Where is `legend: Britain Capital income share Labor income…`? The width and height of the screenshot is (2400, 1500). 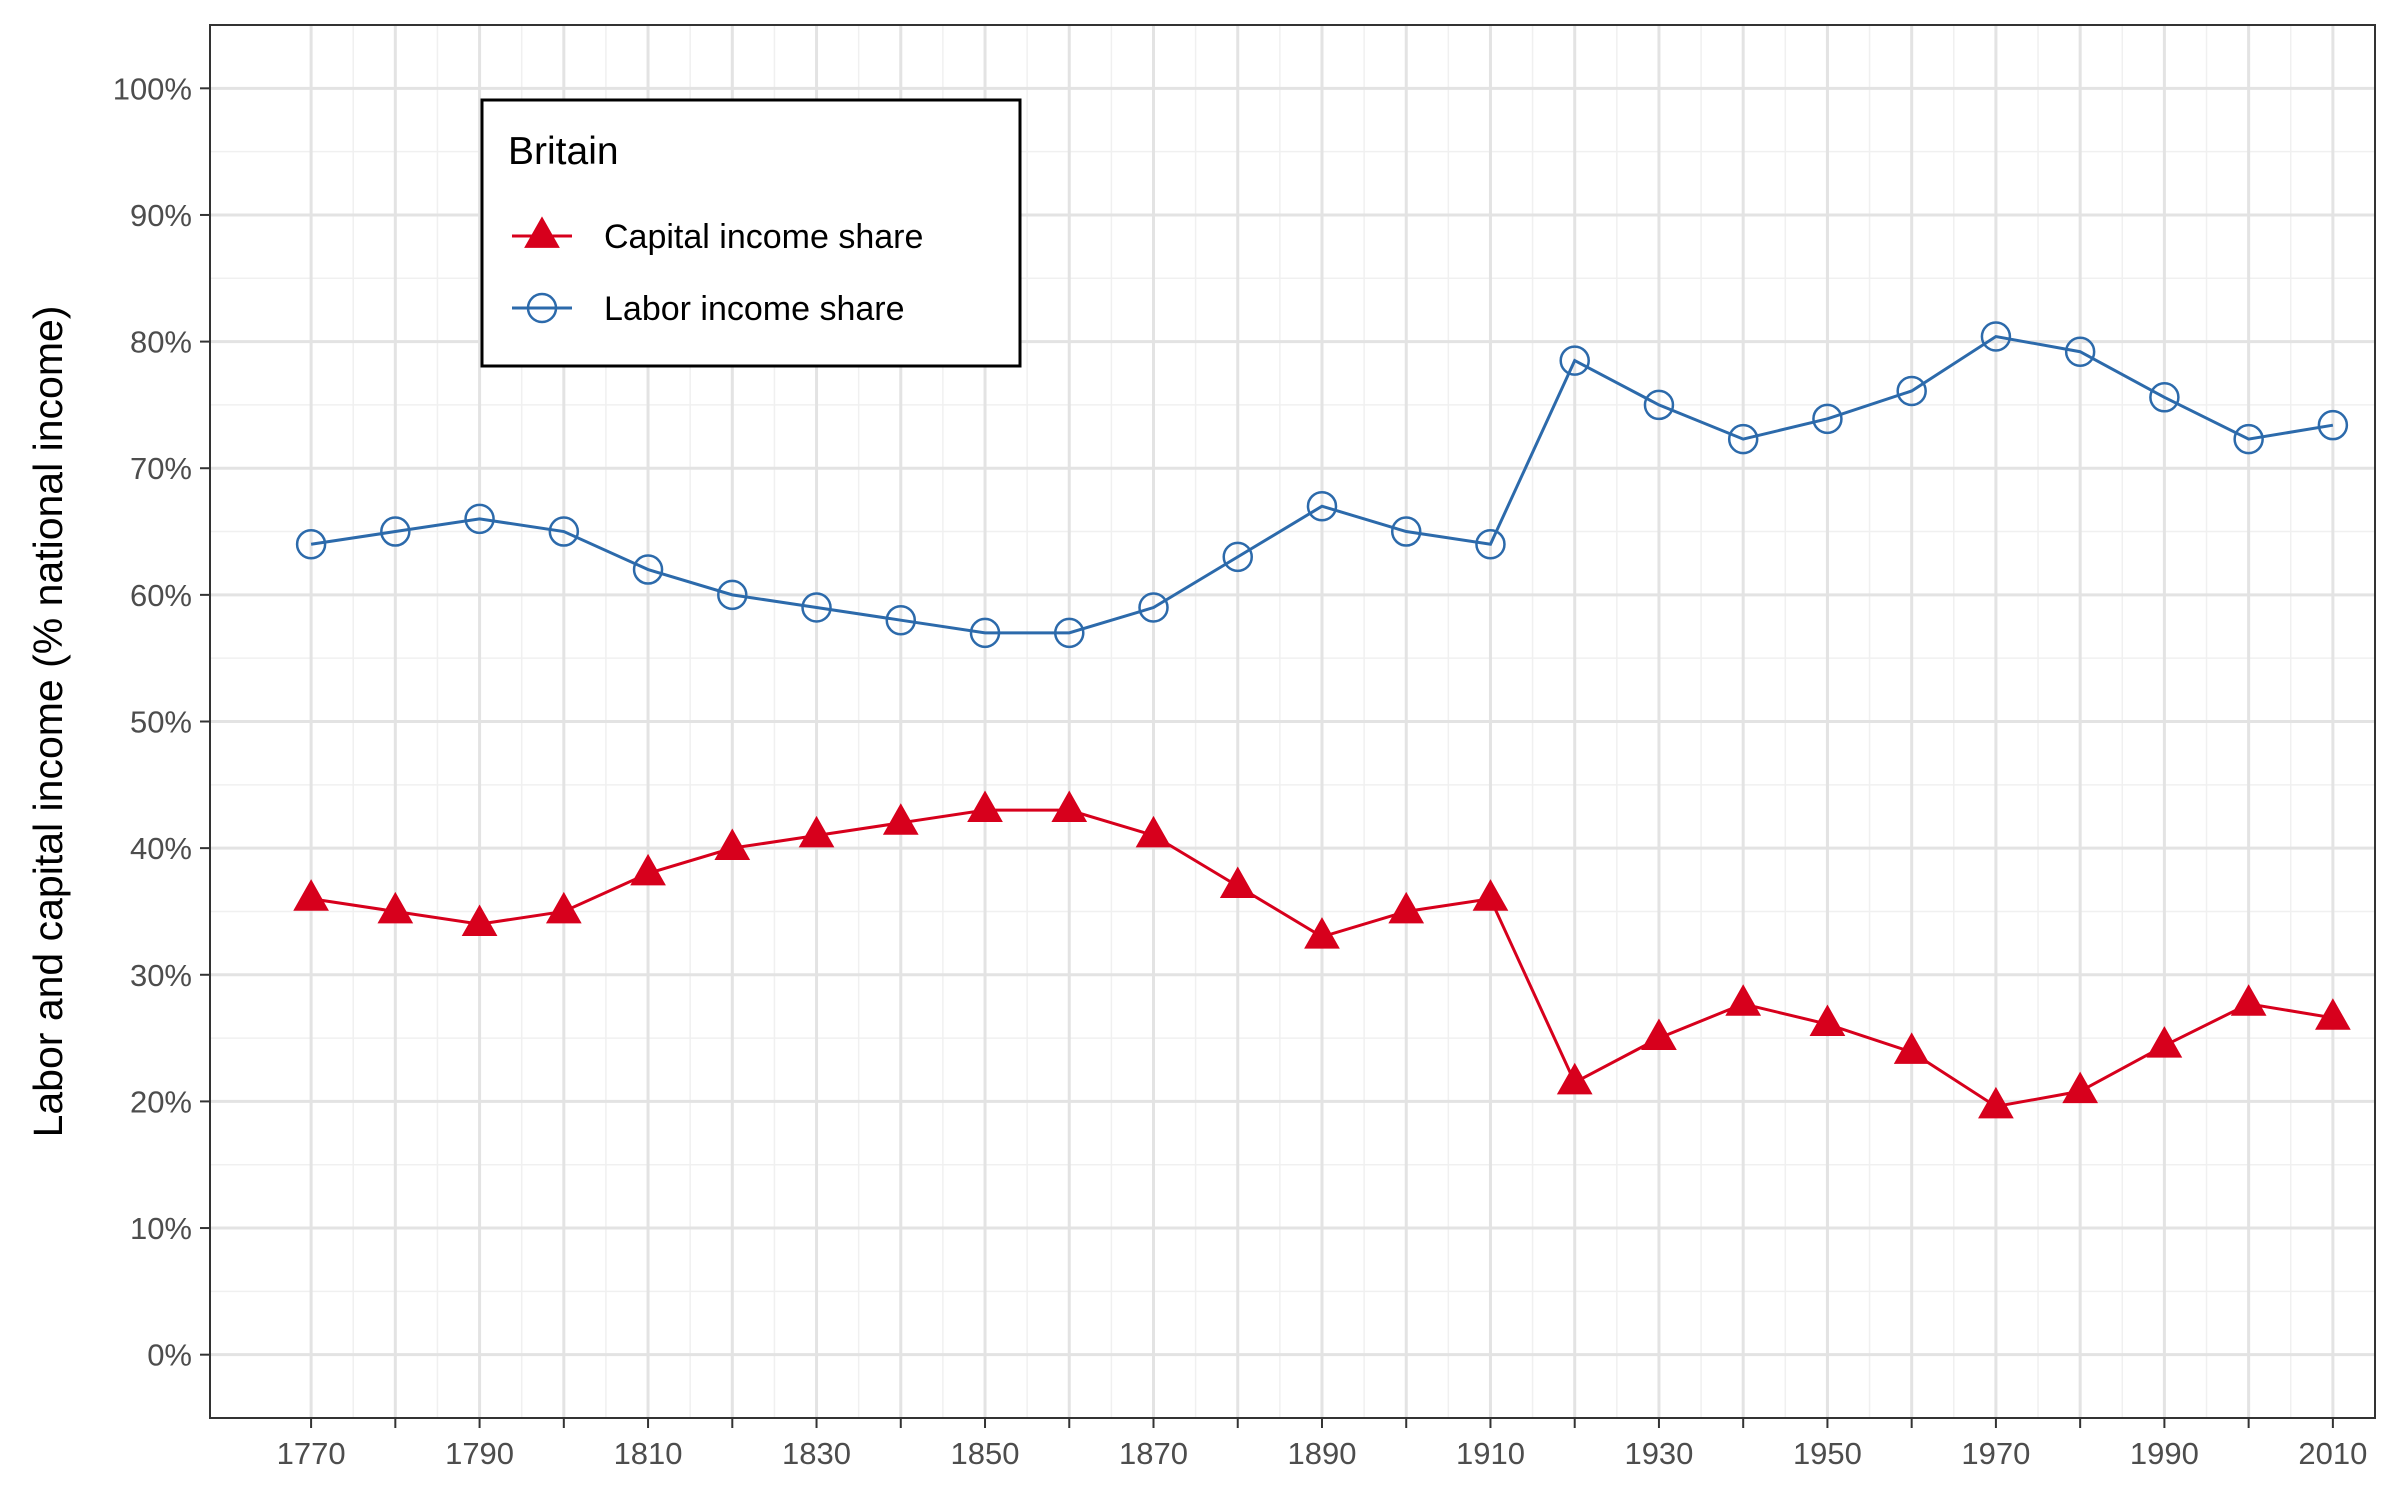 legend: Britain Capital income share Labor income… is located at coordinates (751, 233).